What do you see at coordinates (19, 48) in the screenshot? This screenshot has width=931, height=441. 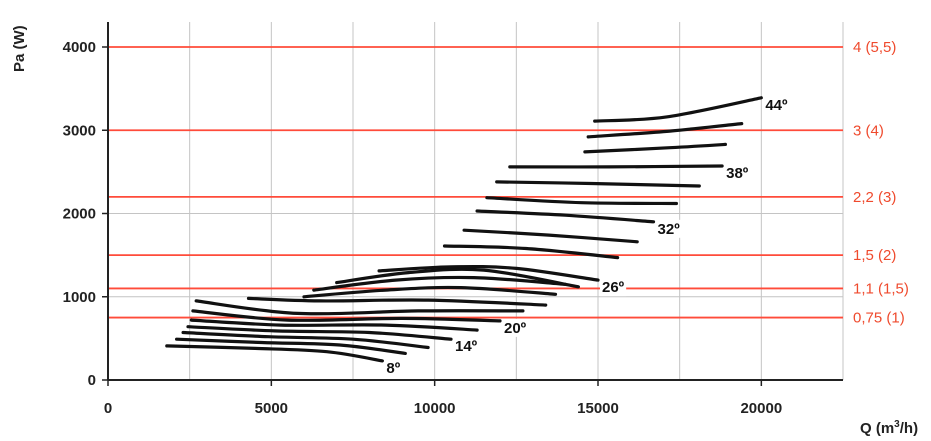 I see `y-axis-title: Pa (W)` at bounding box center [19, 48].